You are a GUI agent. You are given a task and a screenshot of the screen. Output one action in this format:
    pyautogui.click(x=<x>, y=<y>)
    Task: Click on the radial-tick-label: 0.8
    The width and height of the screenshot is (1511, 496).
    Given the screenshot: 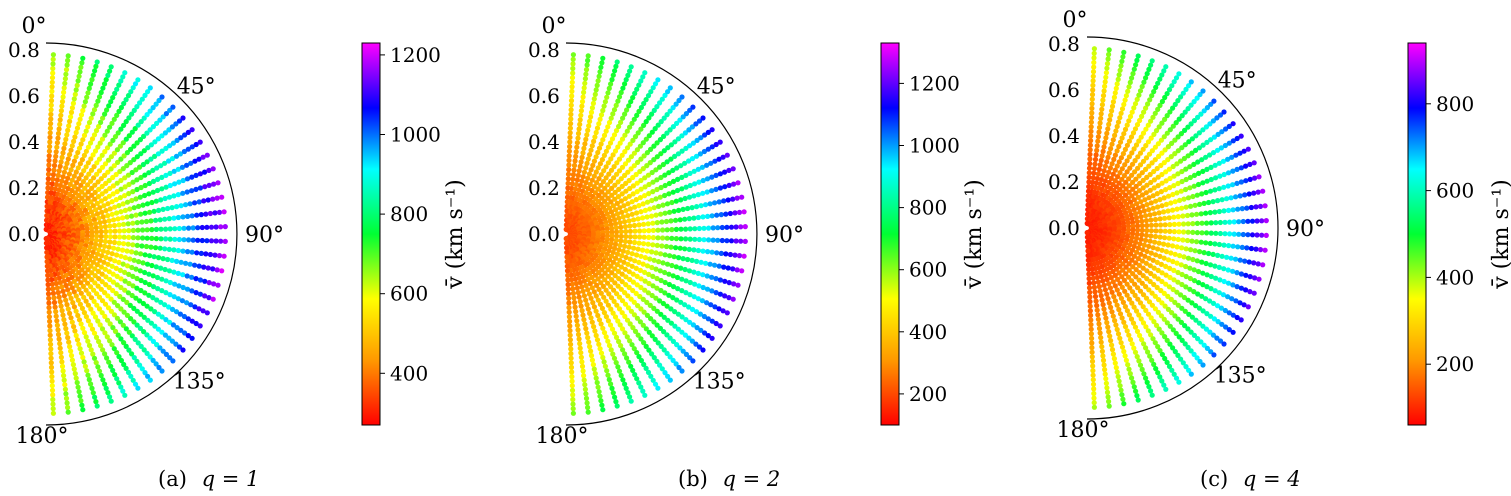 What is the action you would take?
    pyautogui.click(x=1064, y=44)
    